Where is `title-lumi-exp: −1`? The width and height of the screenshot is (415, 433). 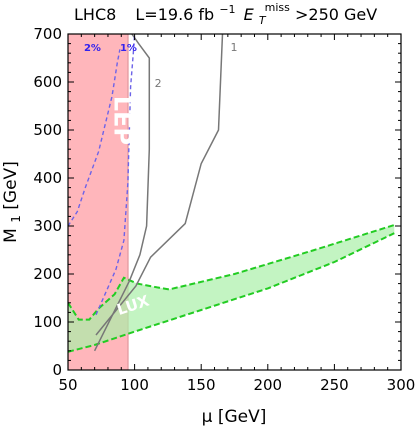 title-lumi-exp: −1 is located at coordinates (227, 9).